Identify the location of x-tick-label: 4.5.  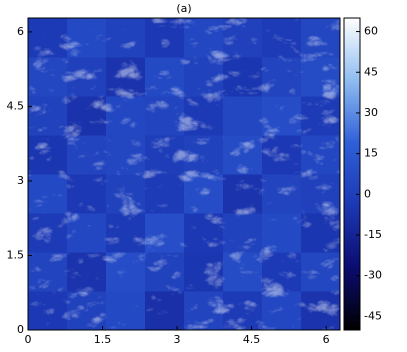
(252, 339).